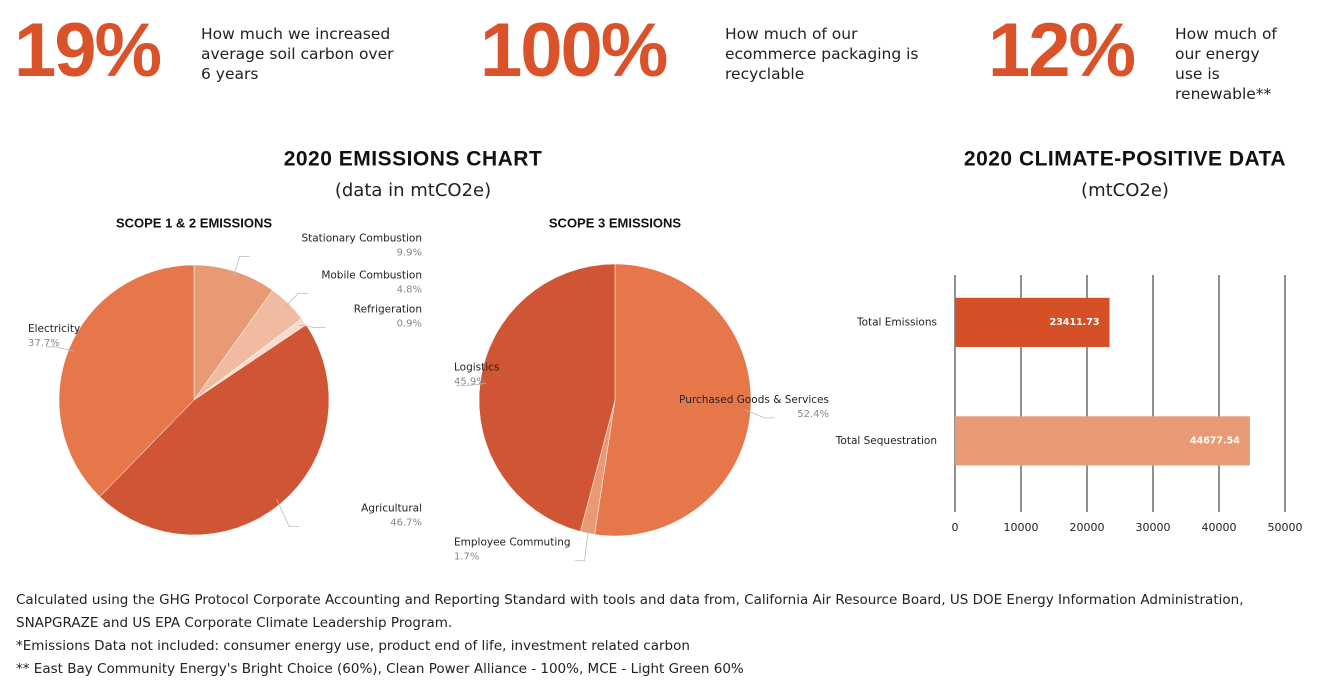 This screenshot has width=1326, height=687. What do you see at coordinates (44, 343) in the screenshot?
I see `slice-percent: 37.7%` at bounding box center [44, 343].